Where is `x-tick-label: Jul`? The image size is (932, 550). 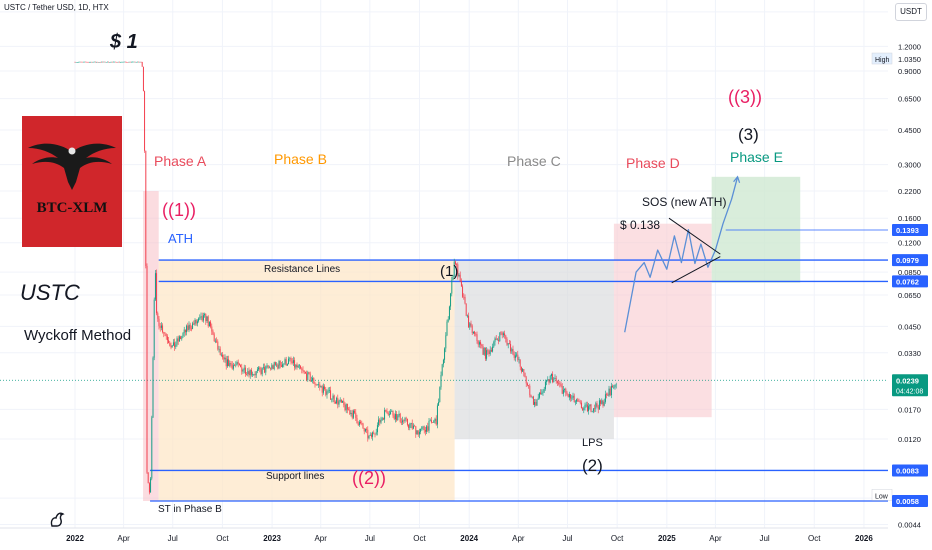
x-tick-label: Jul is located at coordinates (370, 538).